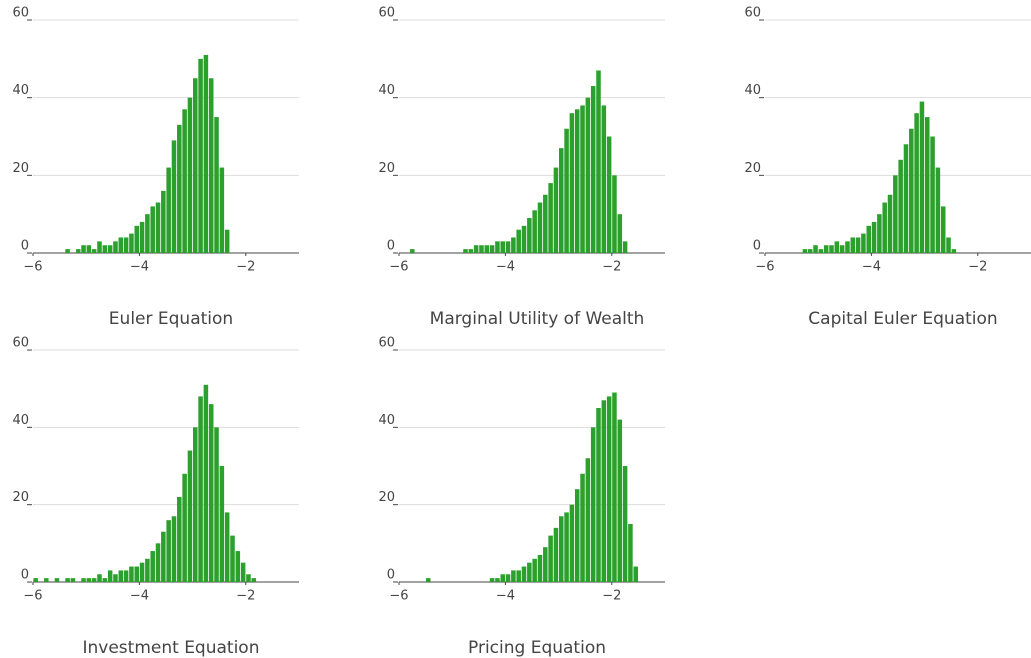  What do you see at coordinates (902, 319) in the screenshot?
I see `chart-title: Capital Euler Equation` at bounding box center [902, 319].